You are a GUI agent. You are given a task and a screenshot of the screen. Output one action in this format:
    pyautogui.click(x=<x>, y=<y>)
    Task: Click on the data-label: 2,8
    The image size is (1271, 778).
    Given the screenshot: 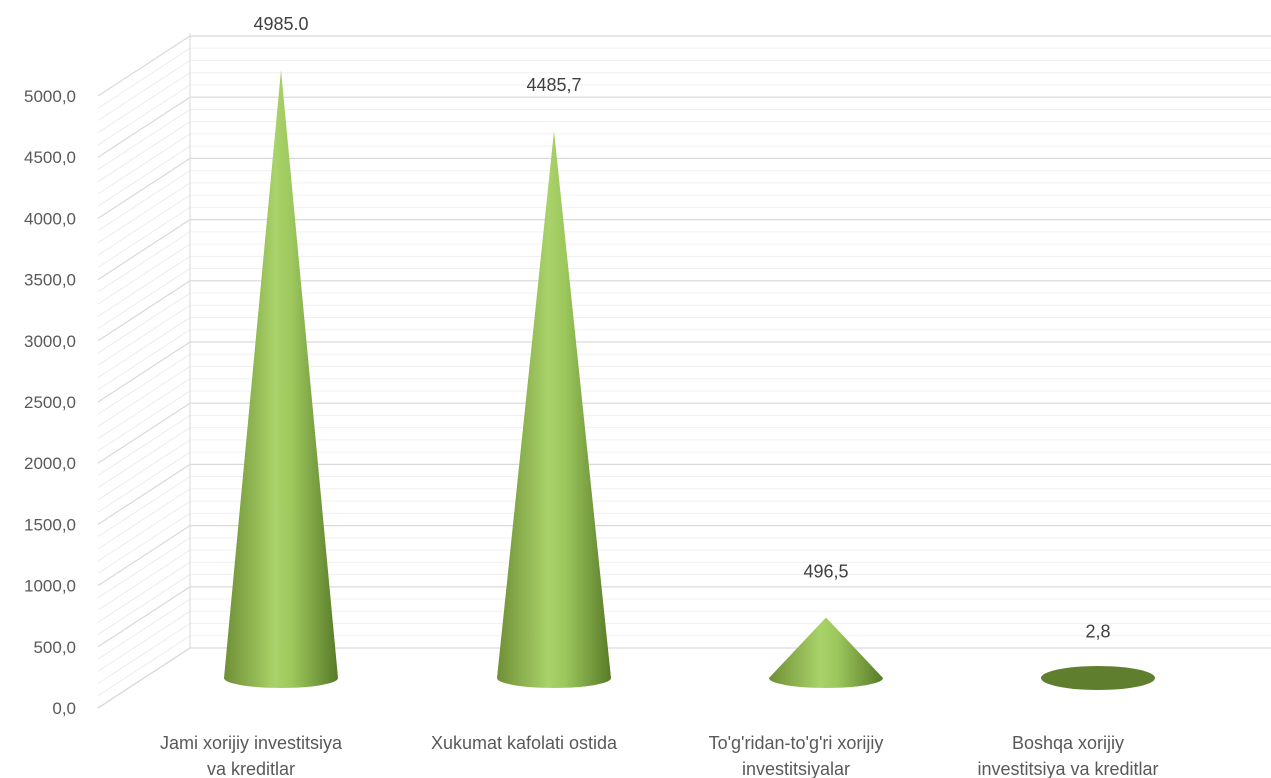 What is the action you would take?
    pyautogui.click(x=1097, y=632)
    